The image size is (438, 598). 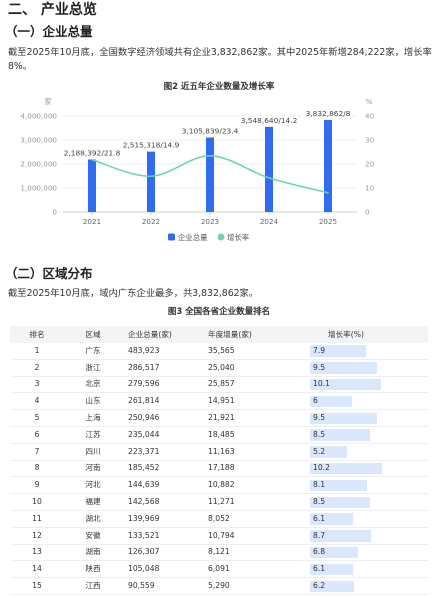 I want to click on rank-cell: 13, so click(x=37, y=552).